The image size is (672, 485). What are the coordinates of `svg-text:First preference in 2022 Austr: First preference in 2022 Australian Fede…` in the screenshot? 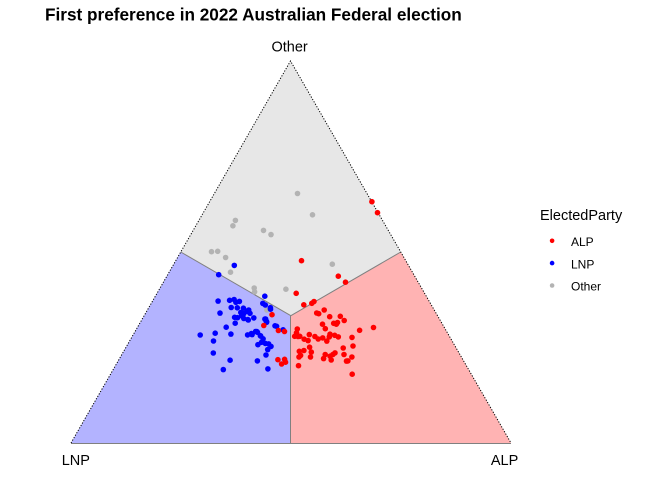 It's located at (253, 14).